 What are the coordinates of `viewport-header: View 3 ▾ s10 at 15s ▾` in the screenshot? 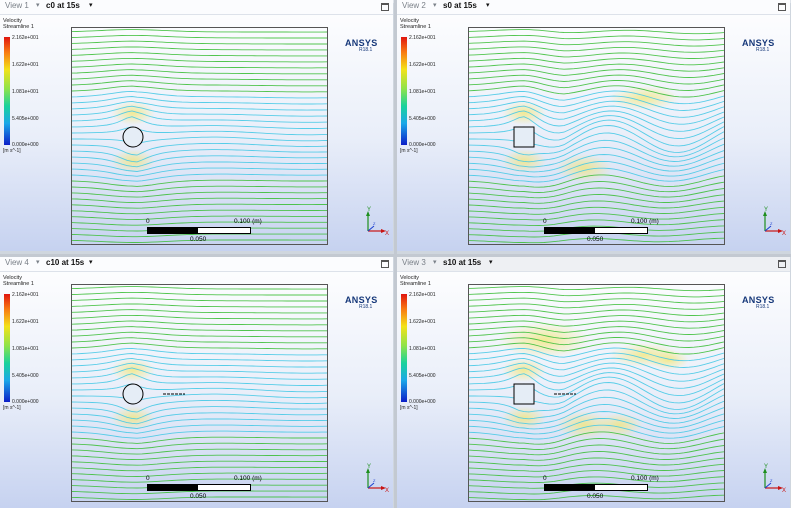 It's located at (593, 264).